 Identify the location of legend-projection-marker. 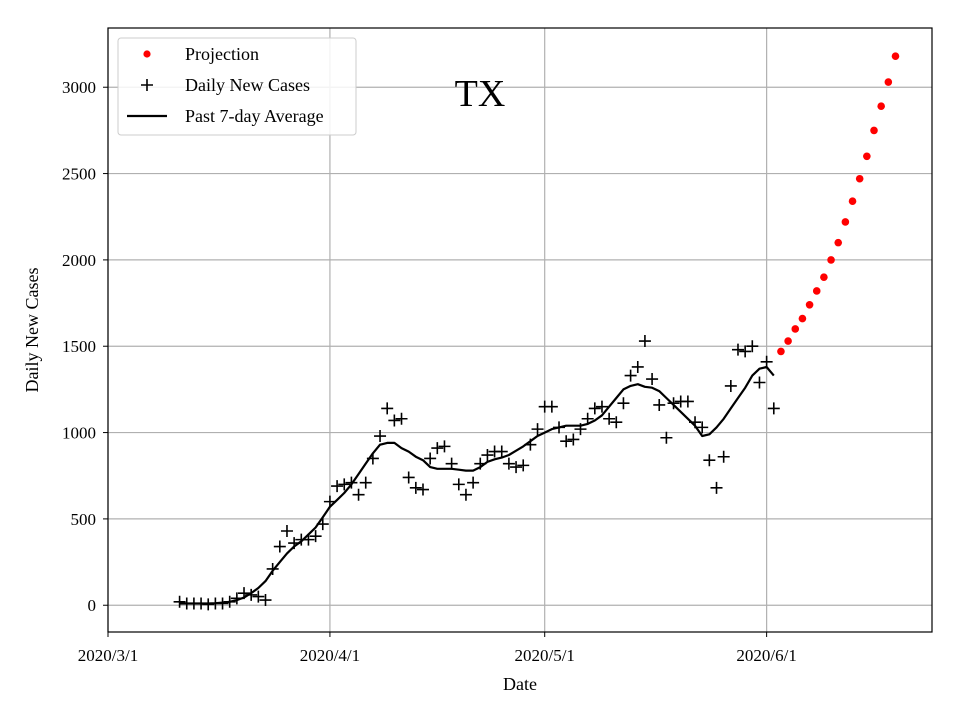
(147, 54).